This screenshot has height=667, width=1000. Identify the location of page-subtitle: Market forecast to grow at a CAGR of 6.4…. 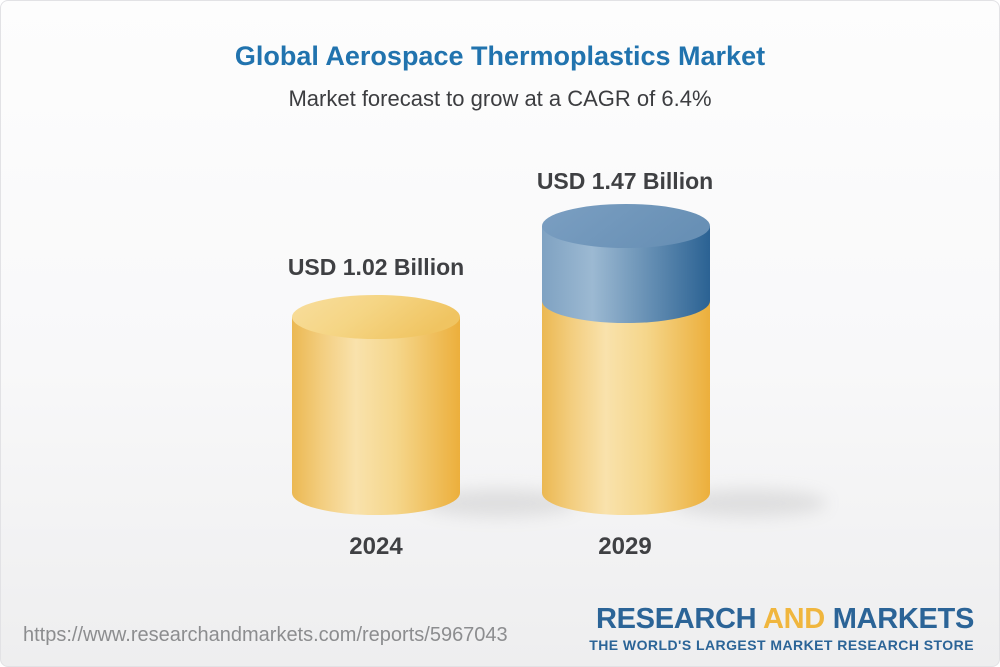
(500, 98).